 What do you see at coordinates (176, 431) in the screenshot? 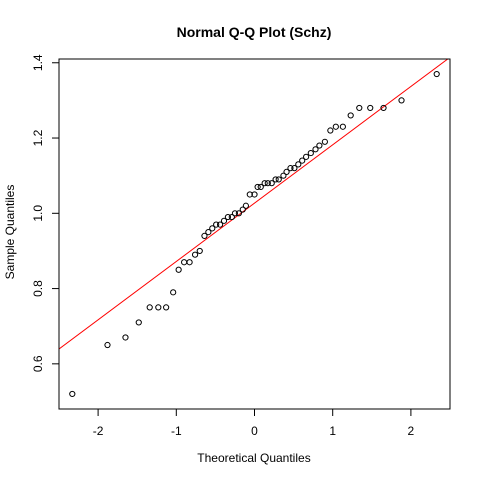
I see `x-tick-label: -1` at bounding box center [176, 431].